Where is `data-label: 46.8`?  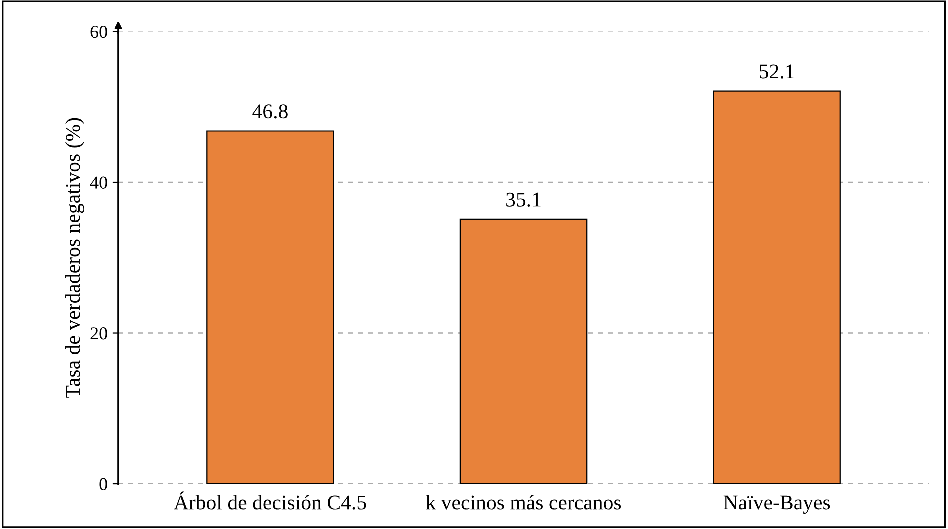
data-label: 46.8 is located at coordinates (270, 111).